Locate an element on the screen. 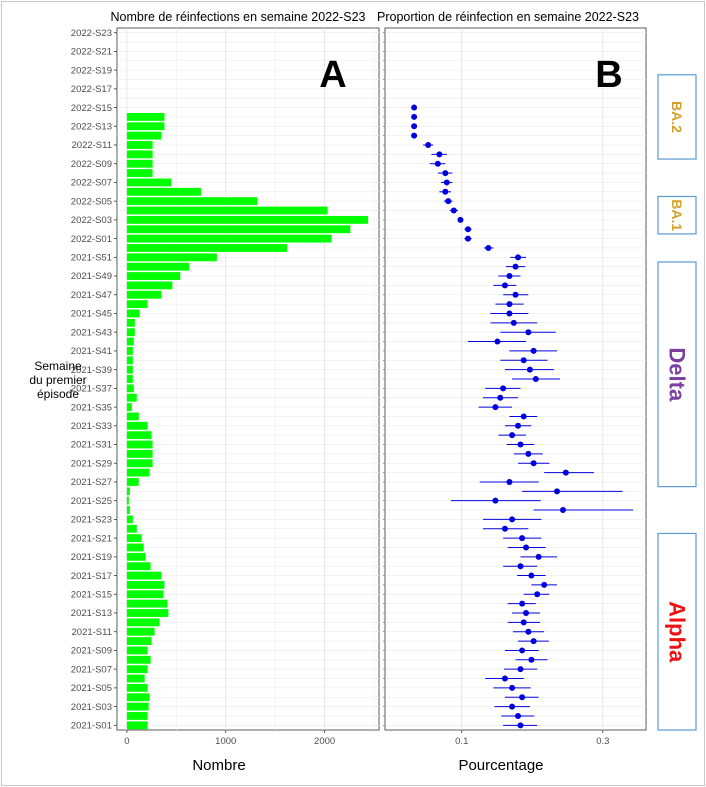 The height and width of the screenshot is (787, 706). point-2021-S25 is located at coordinates (495, 500).